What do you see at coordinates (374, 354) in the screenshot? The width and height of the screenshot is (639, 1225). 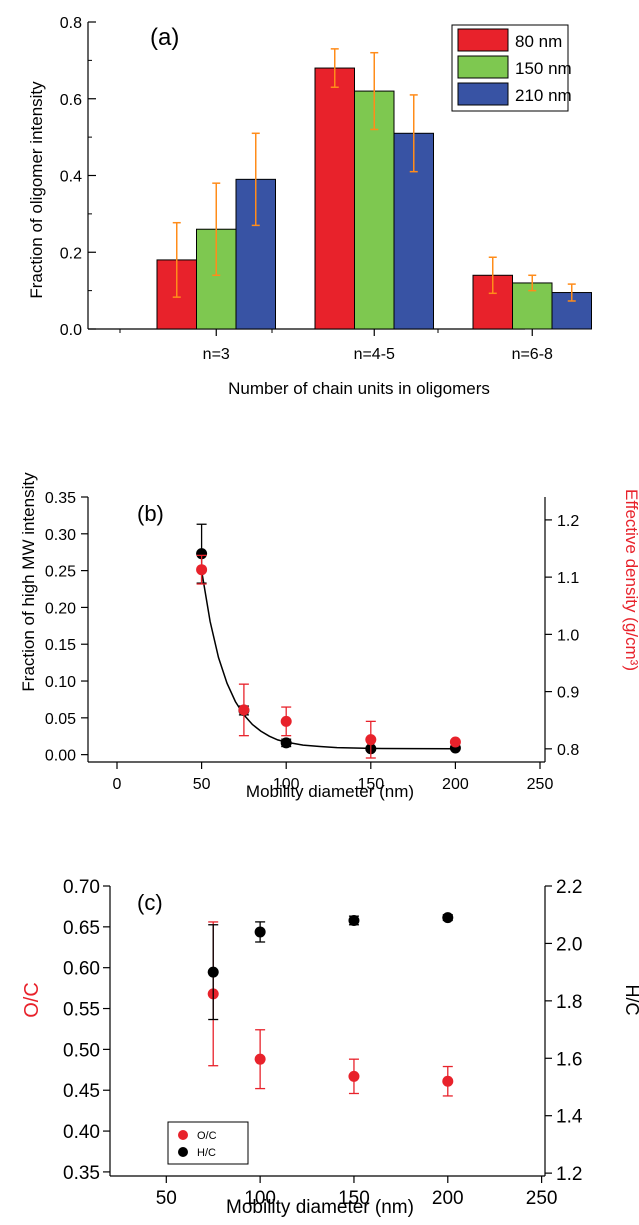 I see `panel-a-x-tick-label: n=4-5` at bounding box center [374, 354].